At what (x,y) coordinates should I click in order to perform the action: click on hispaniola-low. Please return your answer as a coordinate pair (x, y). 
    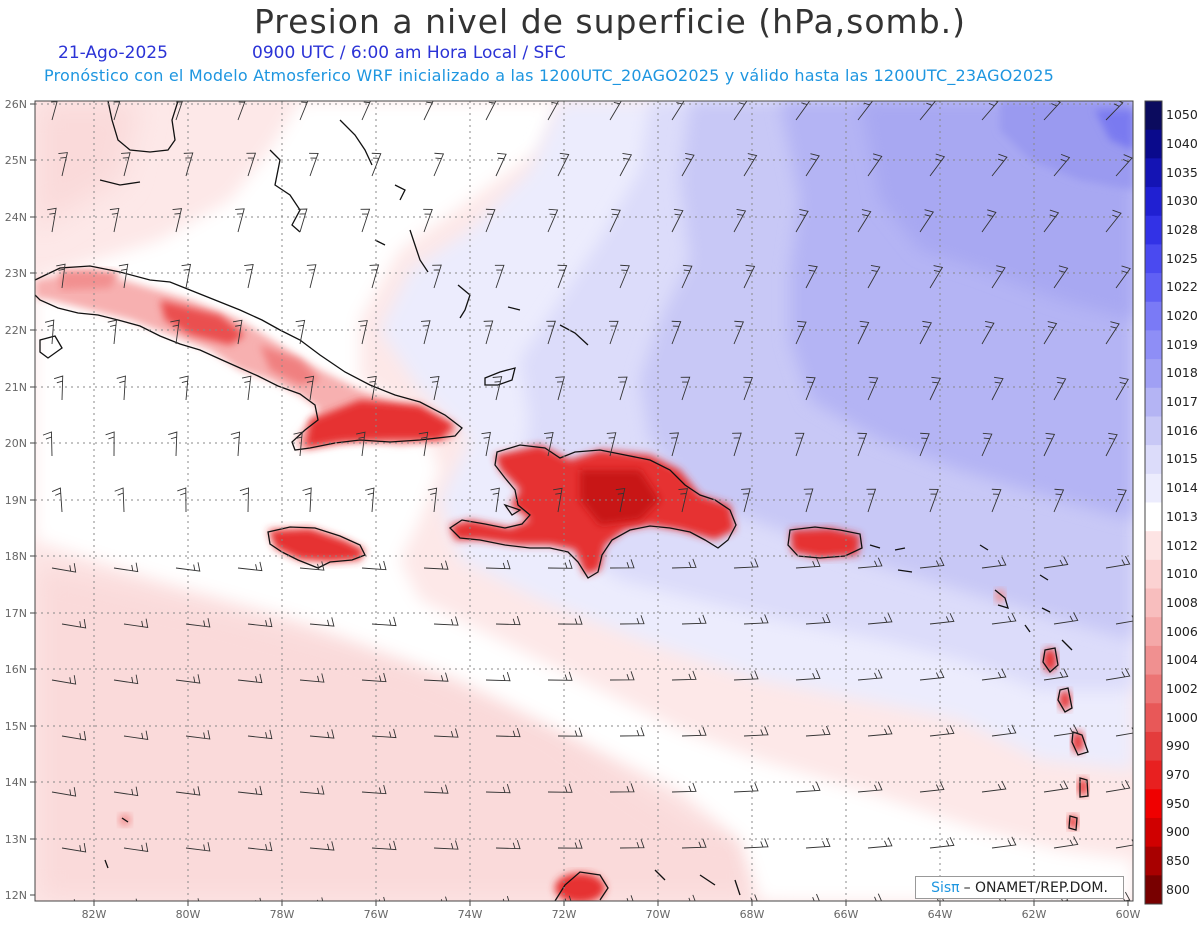
    Looking at the image, I should click on (592, 510).